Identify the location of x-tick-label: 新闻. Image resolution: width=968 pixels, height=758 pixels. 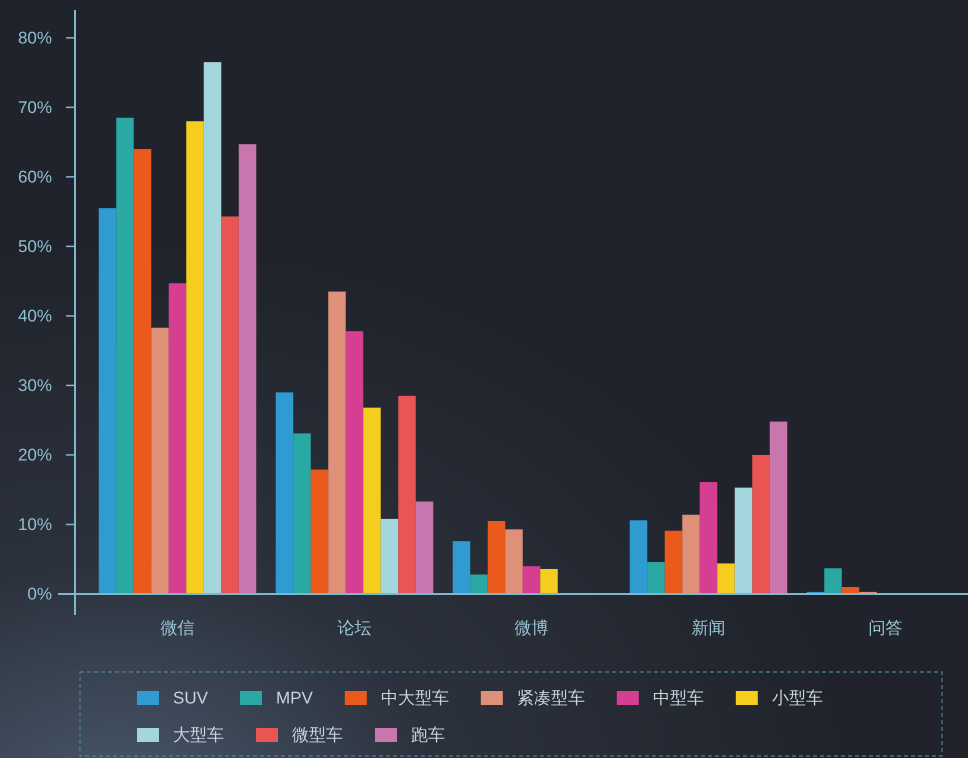
(709, 628).